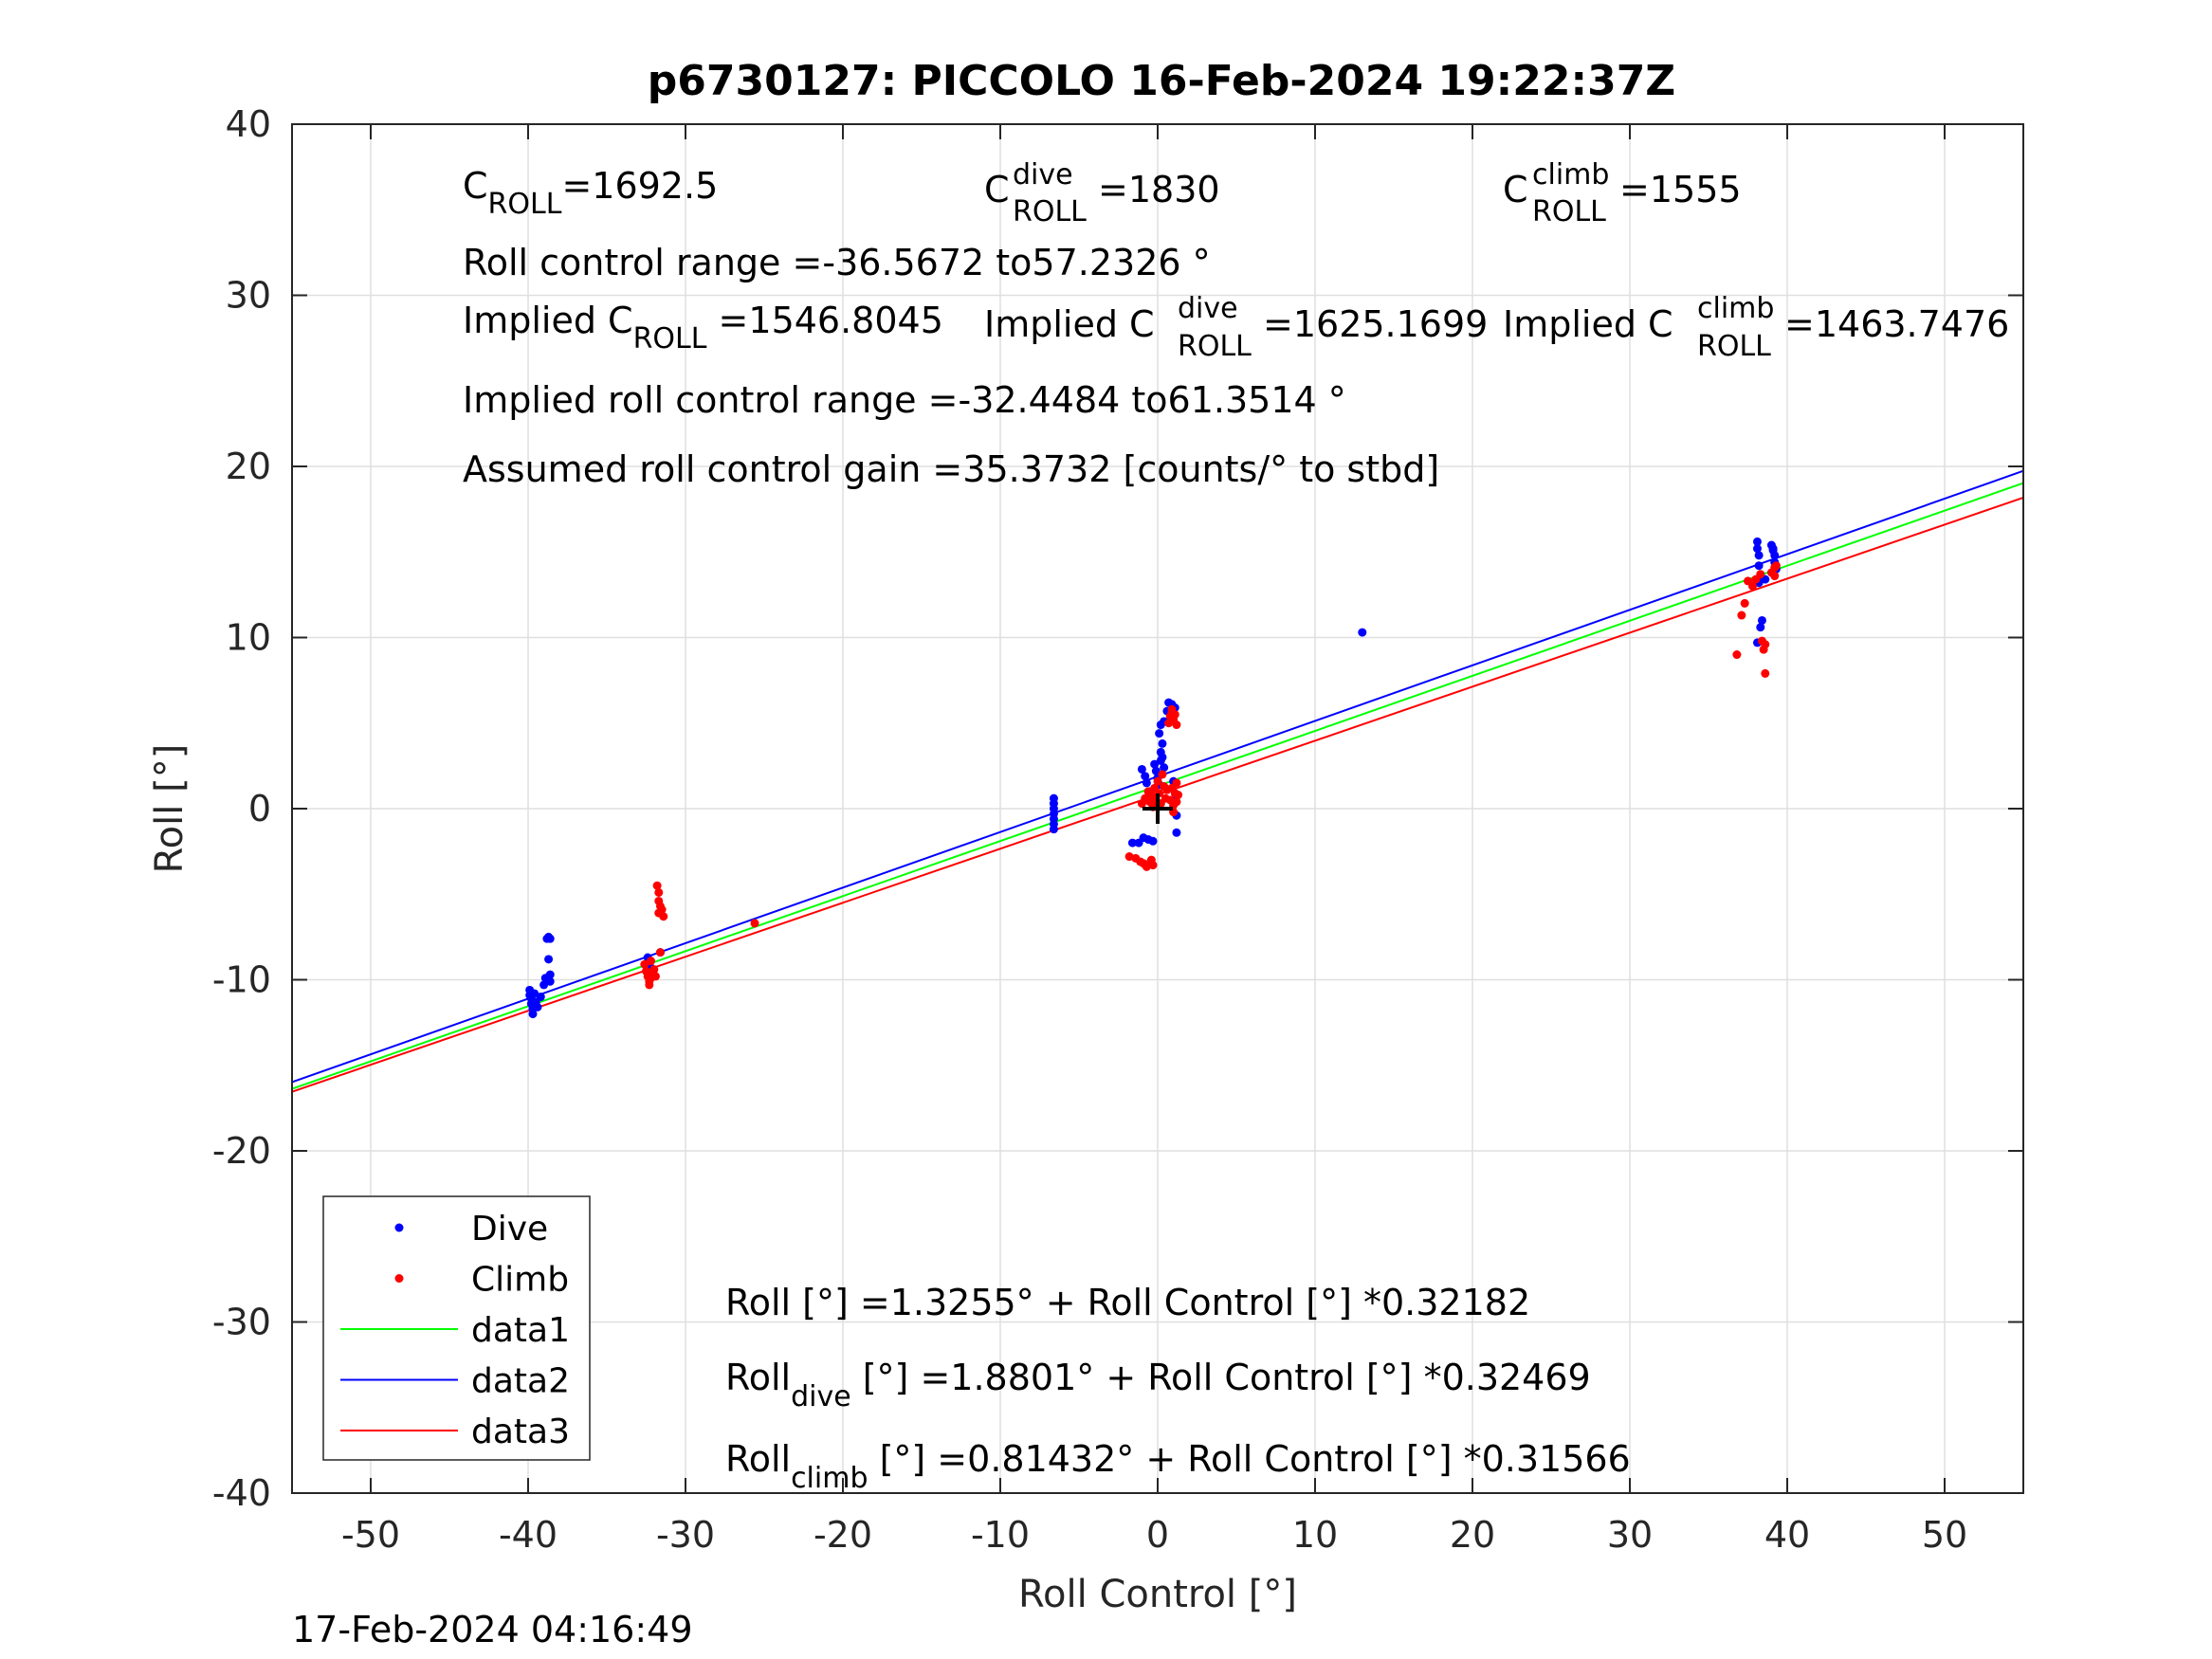  I want to click on legend-label: data1, so click(520, 1330).